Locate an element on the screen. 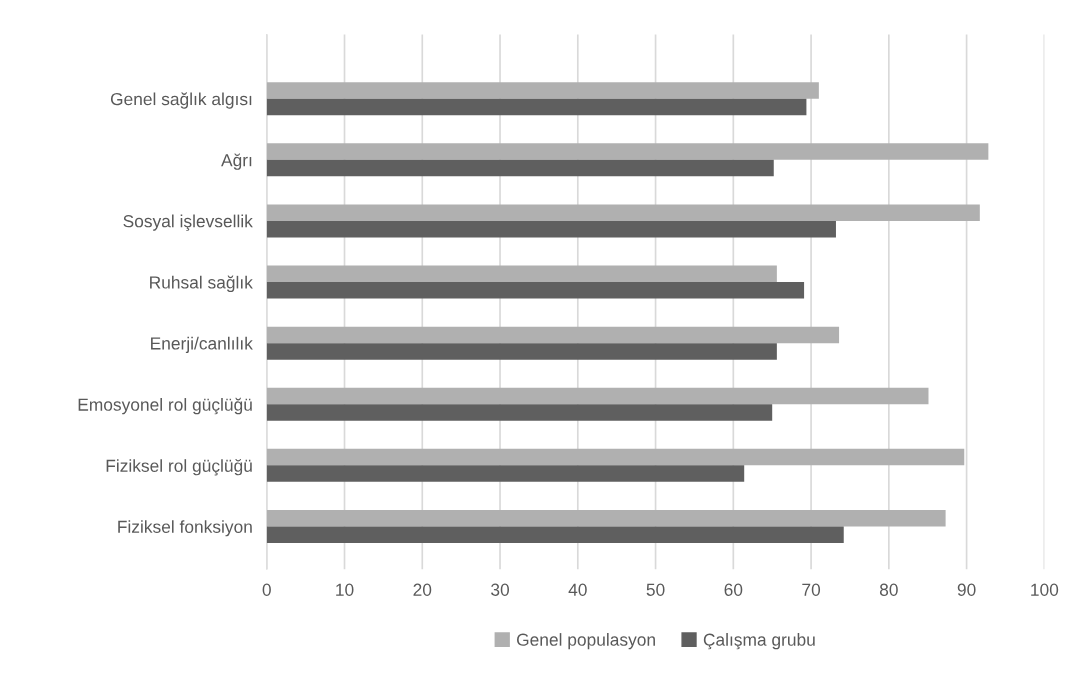 Image resolution: width=1080 pixels, height=690 pixels. x-tick-label: 40 is located at coordinates (577, 589).